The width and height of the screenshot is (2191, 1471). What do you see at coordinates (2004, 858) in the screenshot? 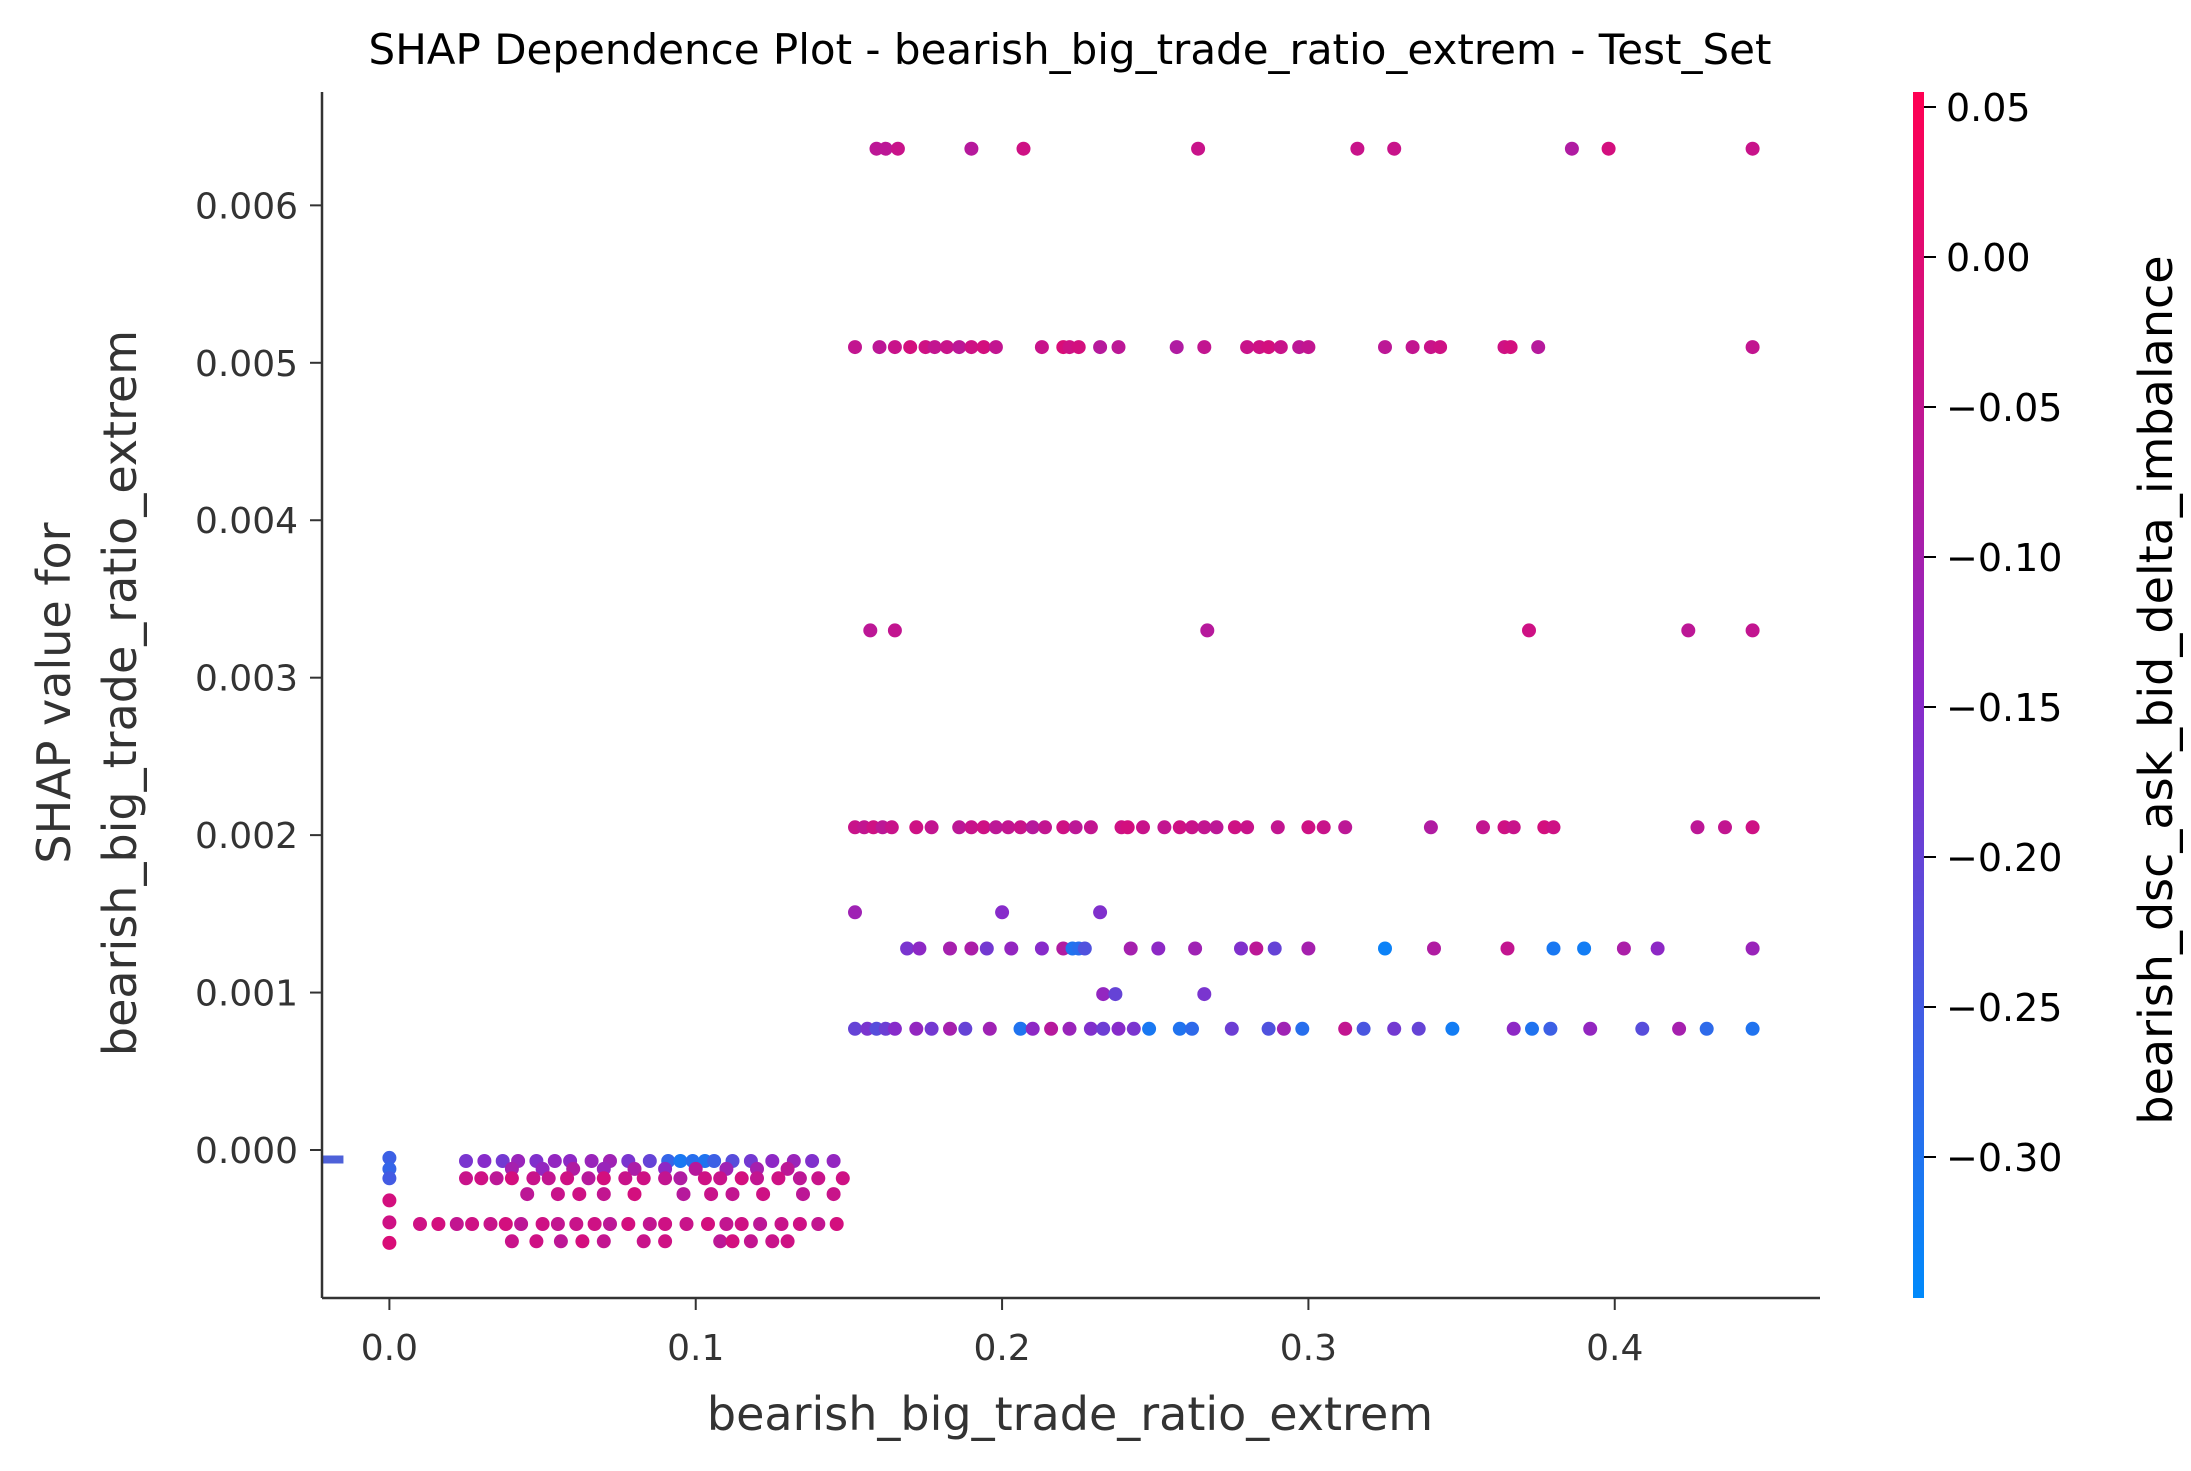
I see `colorbar-tick-label: −0.20` at bounding box center [2004, 858].